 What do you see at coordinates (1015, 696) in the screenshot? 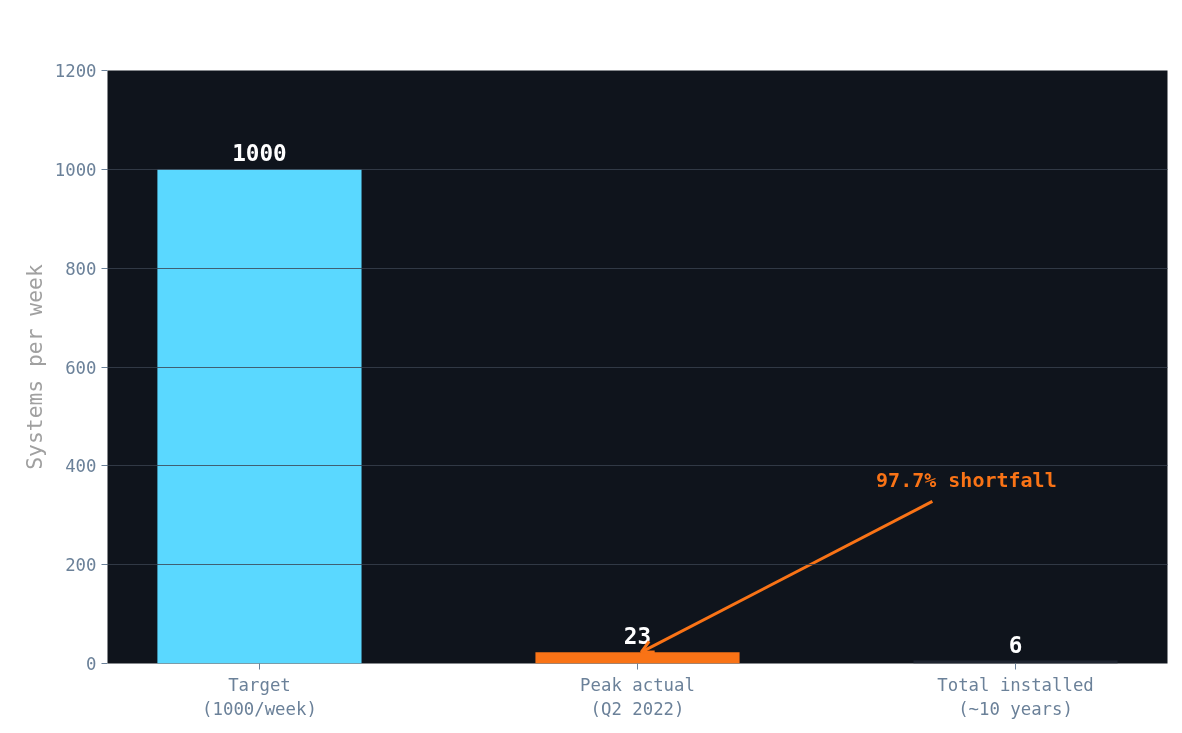
I see `x-tick-label: Total installed (~10 years)` at bounding box center [1015, 696].